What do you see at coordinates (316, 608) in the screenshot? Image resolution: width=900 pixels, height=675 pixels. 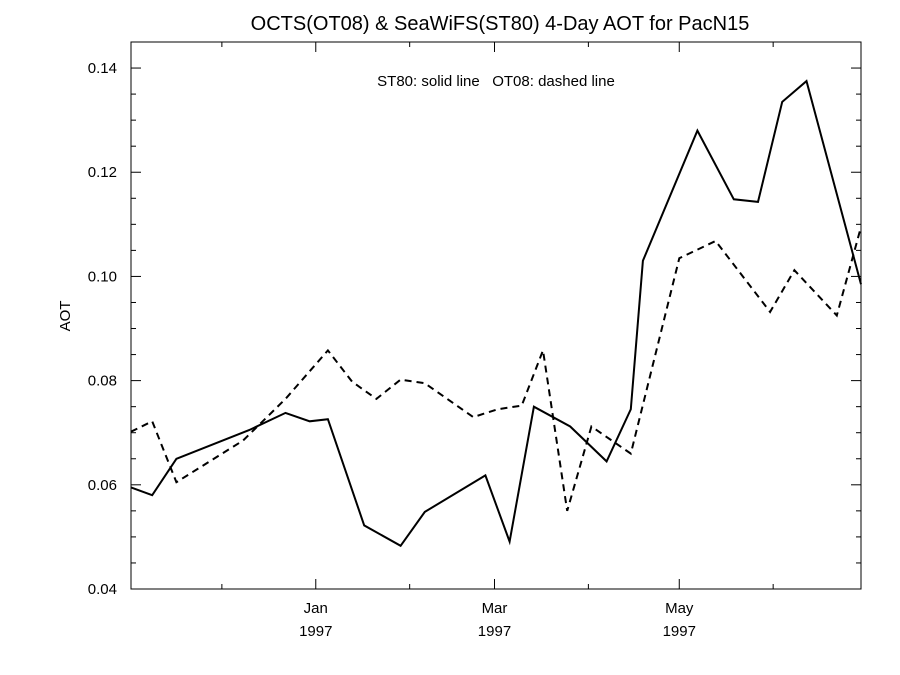 I see `x-tick-month: Jan` at bounding box center [316, 608].